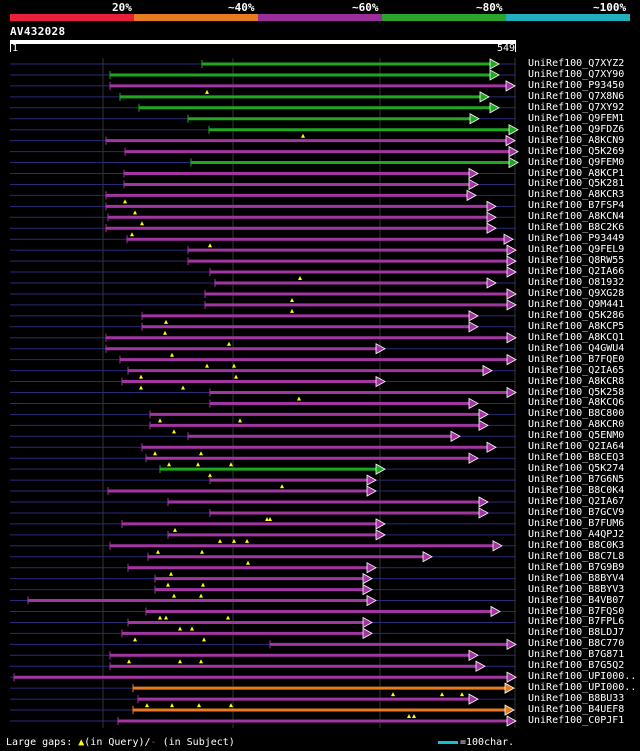 Image resolution: width=640 pixels, height=751 pixels. Describe the element at coordinates (576, 173) in the screenshot. I see `hit-label-link: UniRef100_A8KCP1` at that location.